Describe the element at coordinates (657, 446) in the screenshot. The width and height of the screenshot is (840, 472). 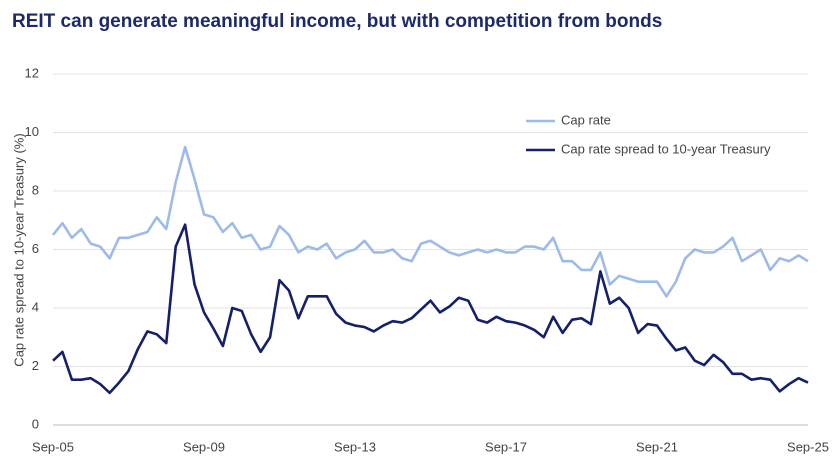
I see `x-tick-label: Sep-21` at that location.